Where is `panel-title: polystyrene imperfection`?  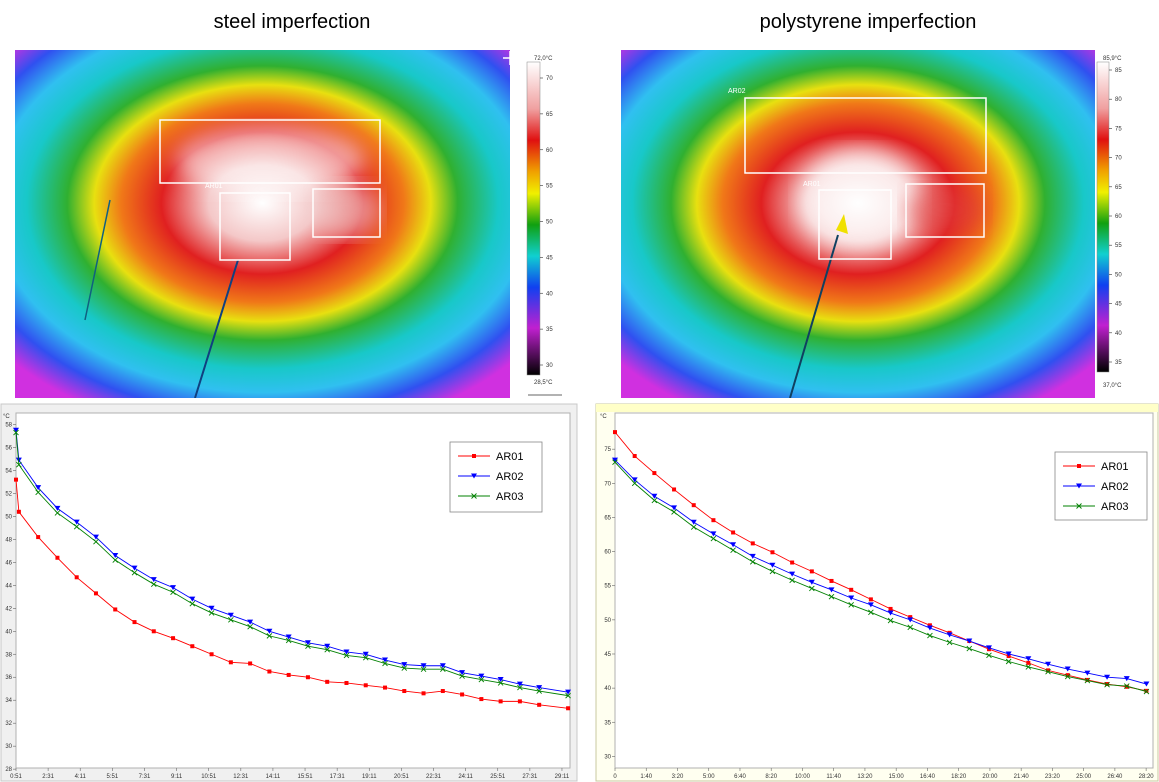 panel-title: polystyrene imperfection is located at coordinates (868, 22).